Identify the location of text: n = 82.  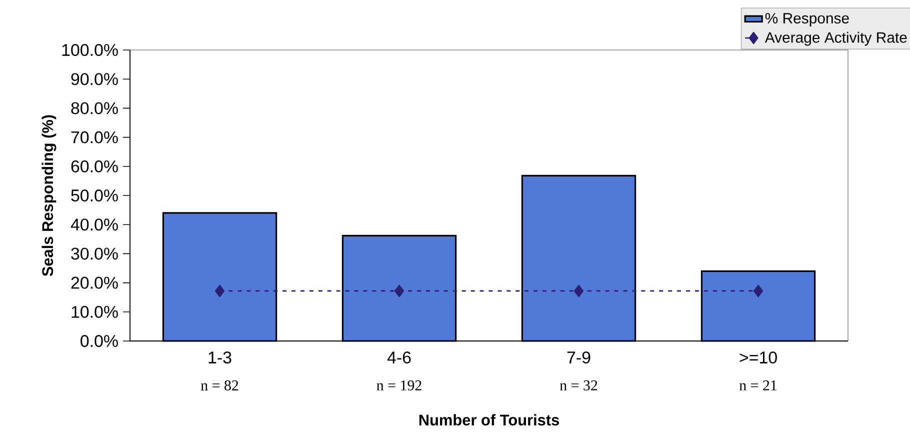
(219, 385).